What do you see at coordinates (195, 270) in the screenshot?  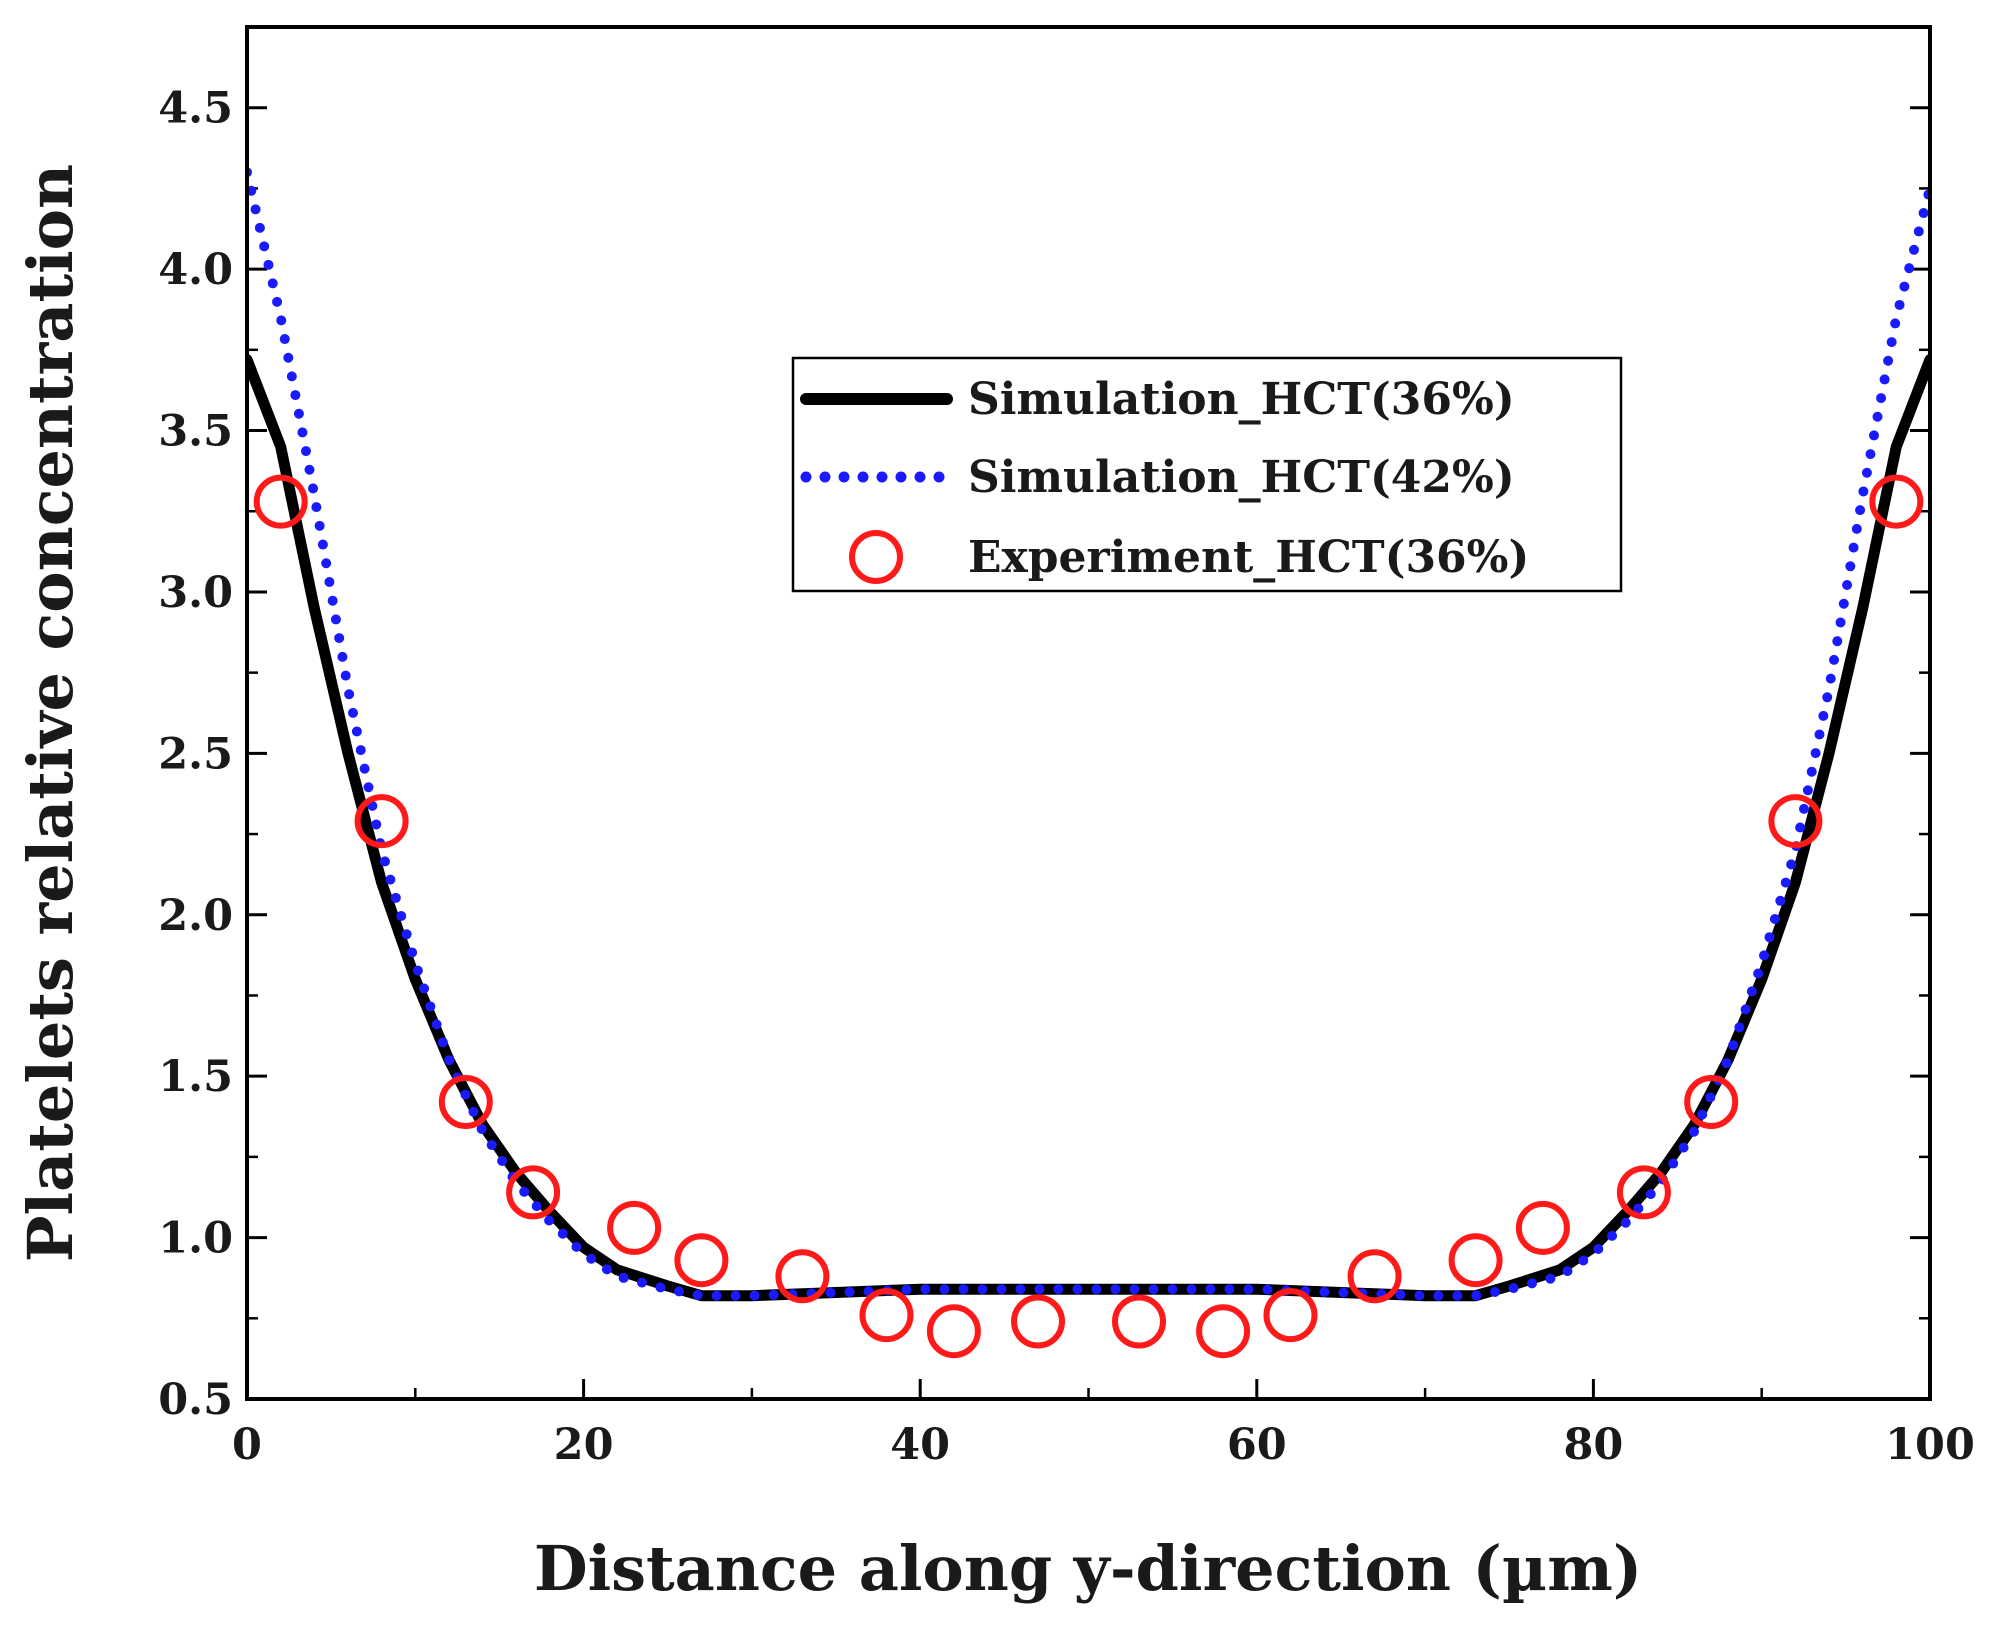 I see `y-tick-label: 4.0` at bounding box center [195, 270].